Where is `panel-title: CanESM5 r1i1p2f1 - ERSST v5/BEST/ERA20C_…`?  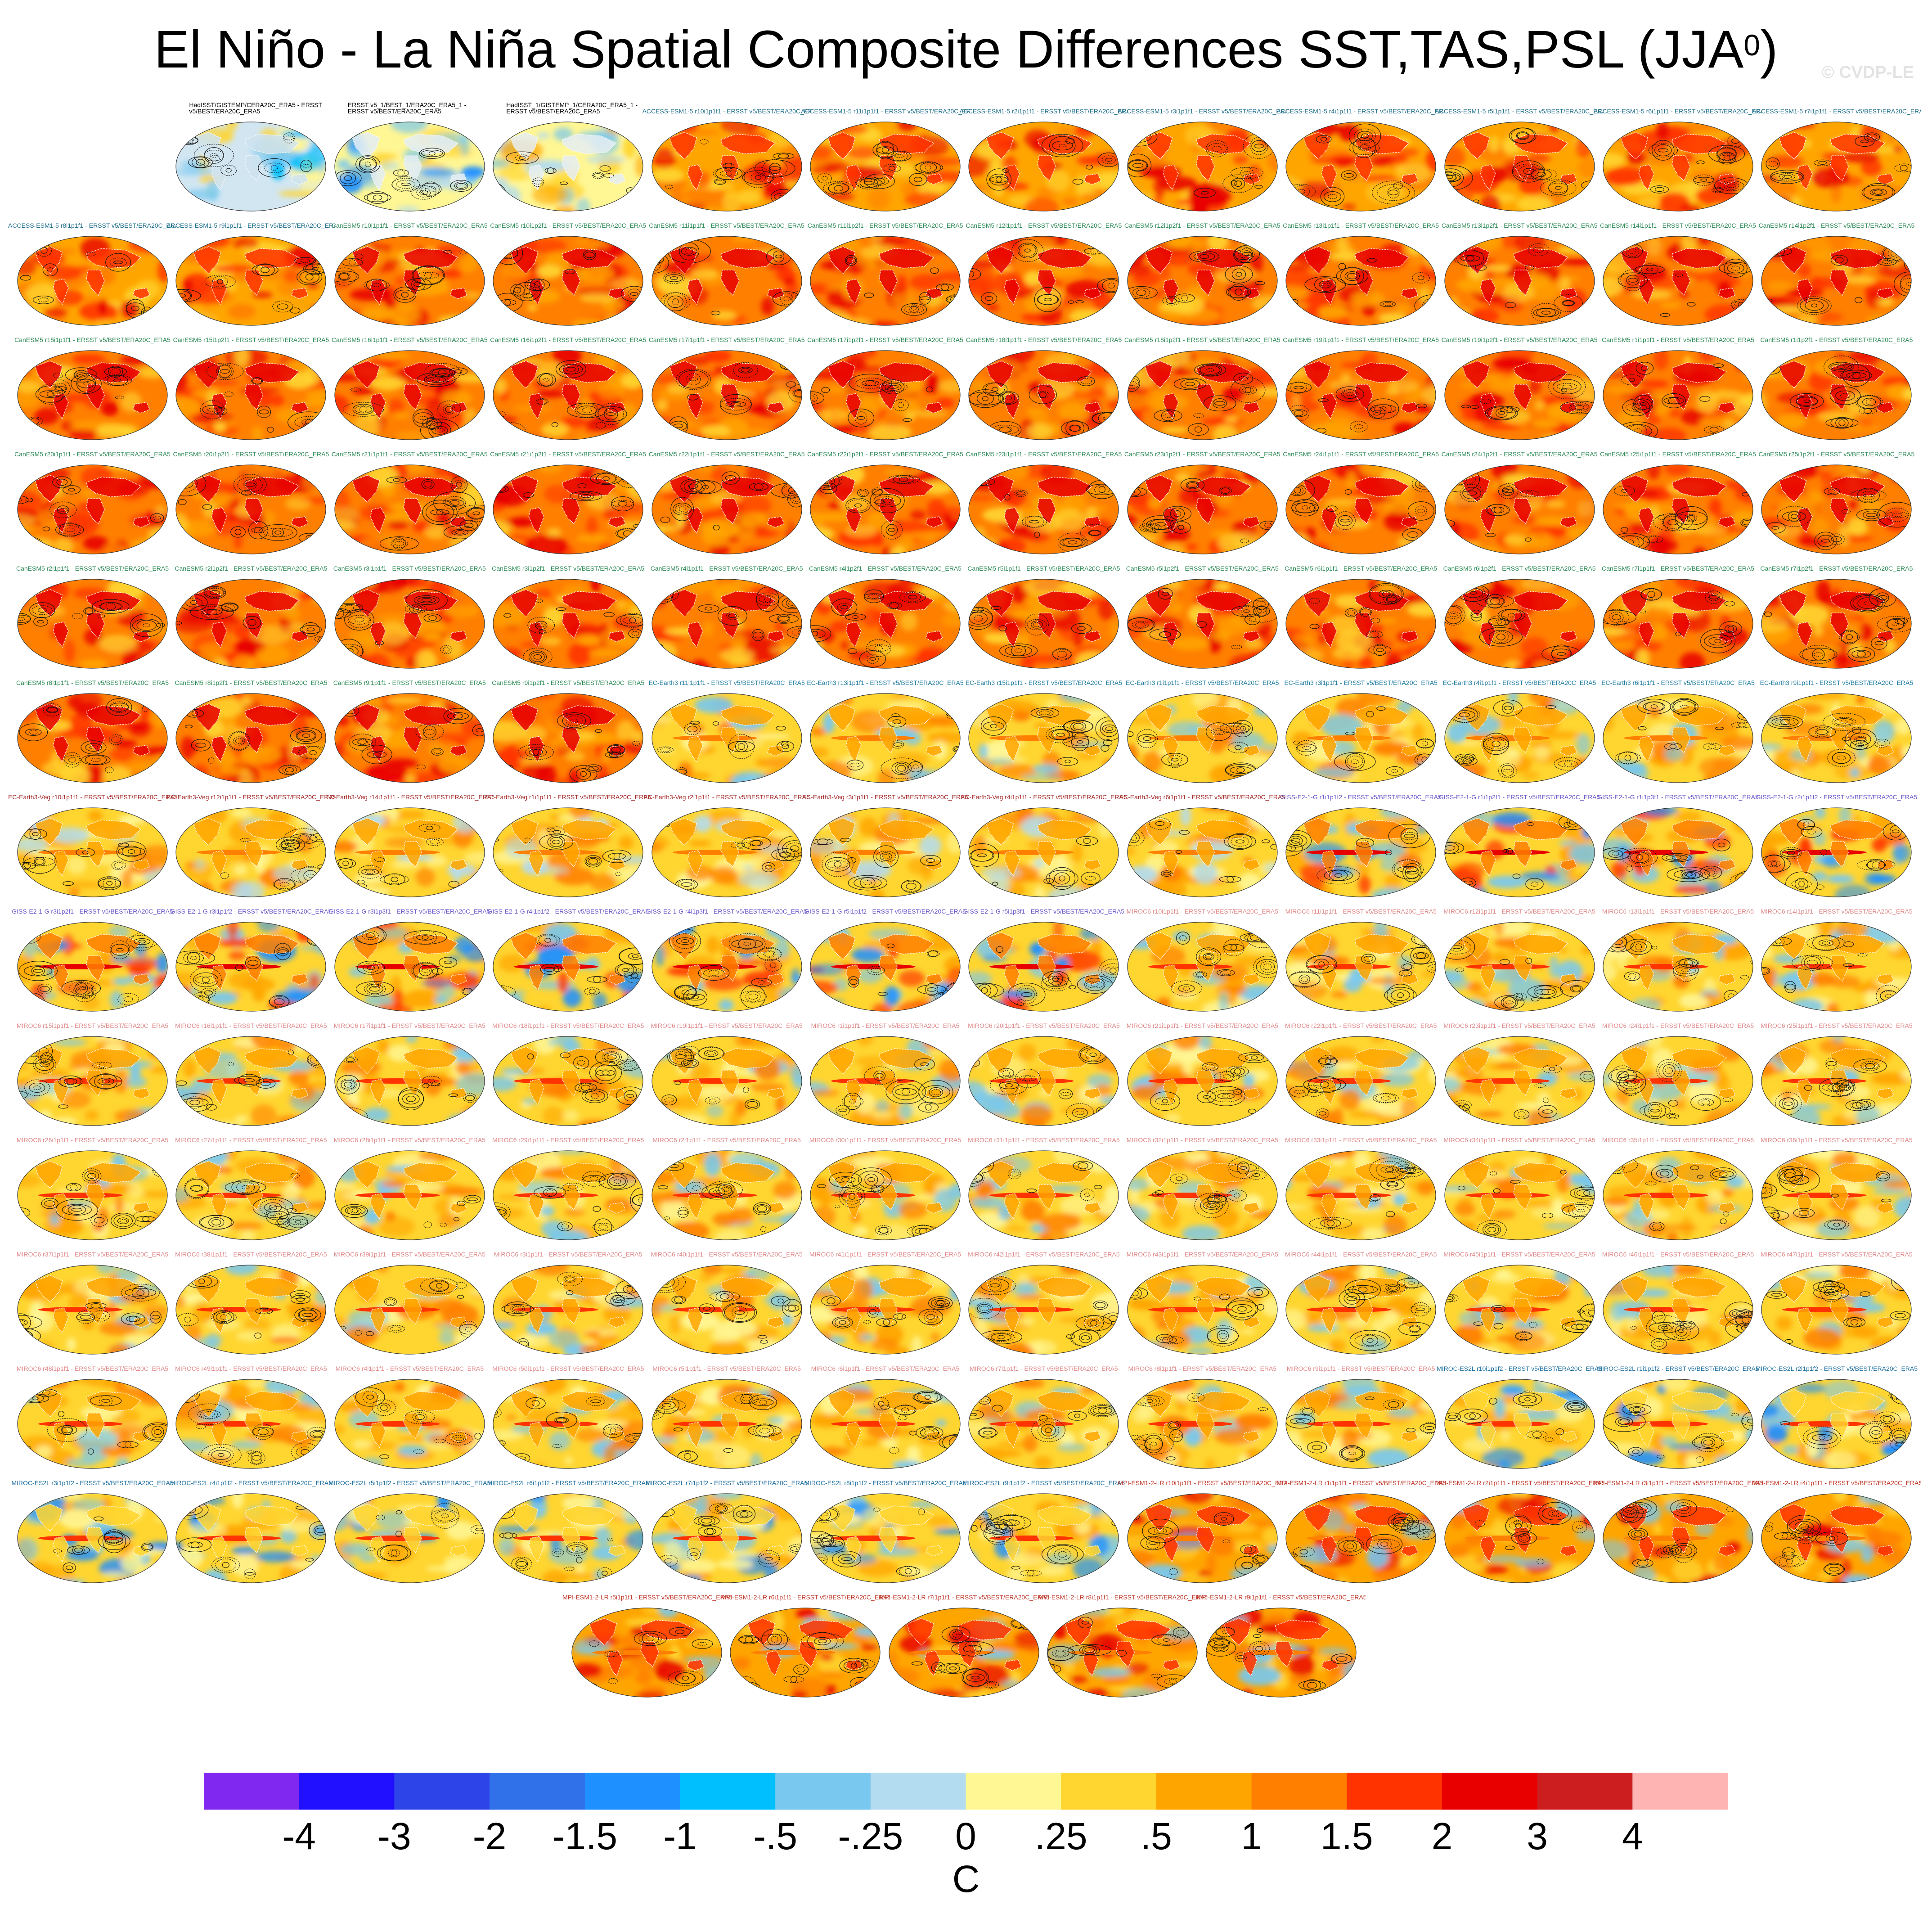
panel-title: CanESM5 r1i1p2f1 - ERSST v5/BEST/ERA20C_… is located at coordinates (1836, 340).